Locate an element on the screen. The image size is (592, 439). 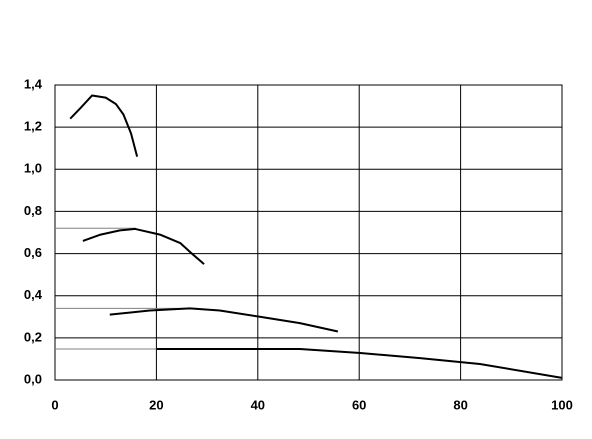
x-tick-label: 40 is located at coordinates (258, 404).